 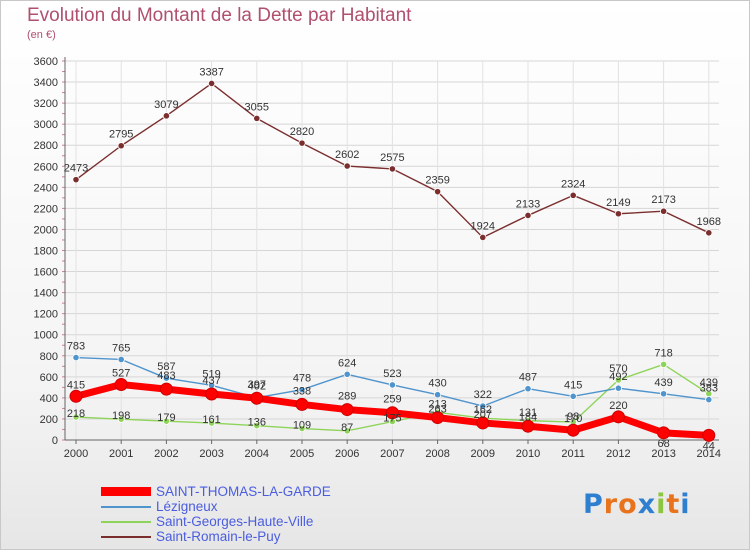 What do you see at coordinates (187, 506) in the screenshot?
I see `legend-label-lezigneux: Lézigneux` at bounding box center [187, 506].